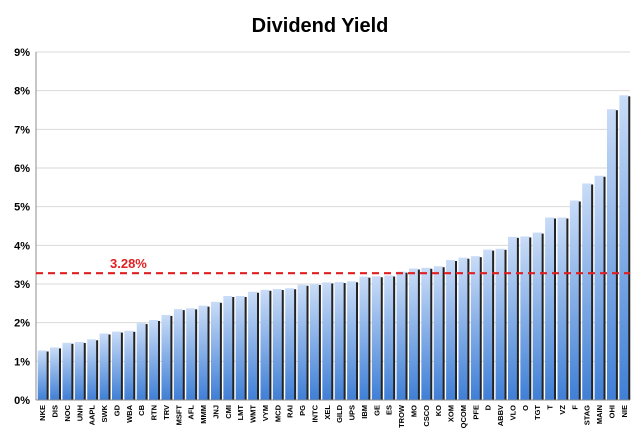 The image size is (640, 436). Describe the element at coordinates (22, 362) in the screenshot. I see `y-tick-label: 1%` at that location.